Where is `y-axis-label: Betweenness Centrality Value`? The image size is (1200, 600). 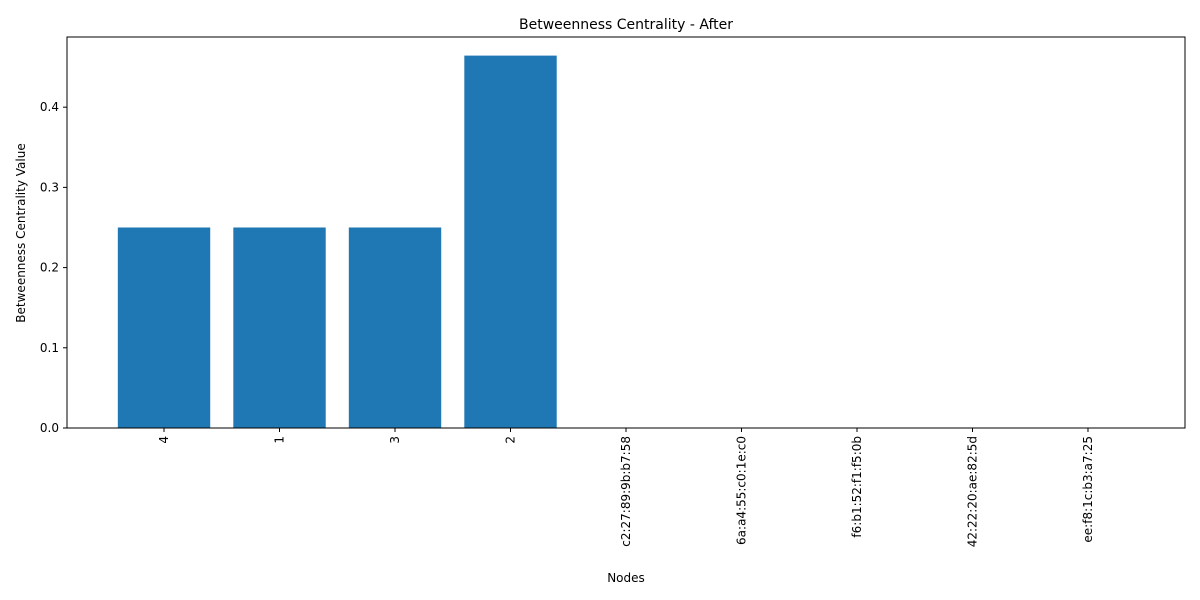 y-axis-label: Betweenness Centrality Value is located at coordinates (21, 232).